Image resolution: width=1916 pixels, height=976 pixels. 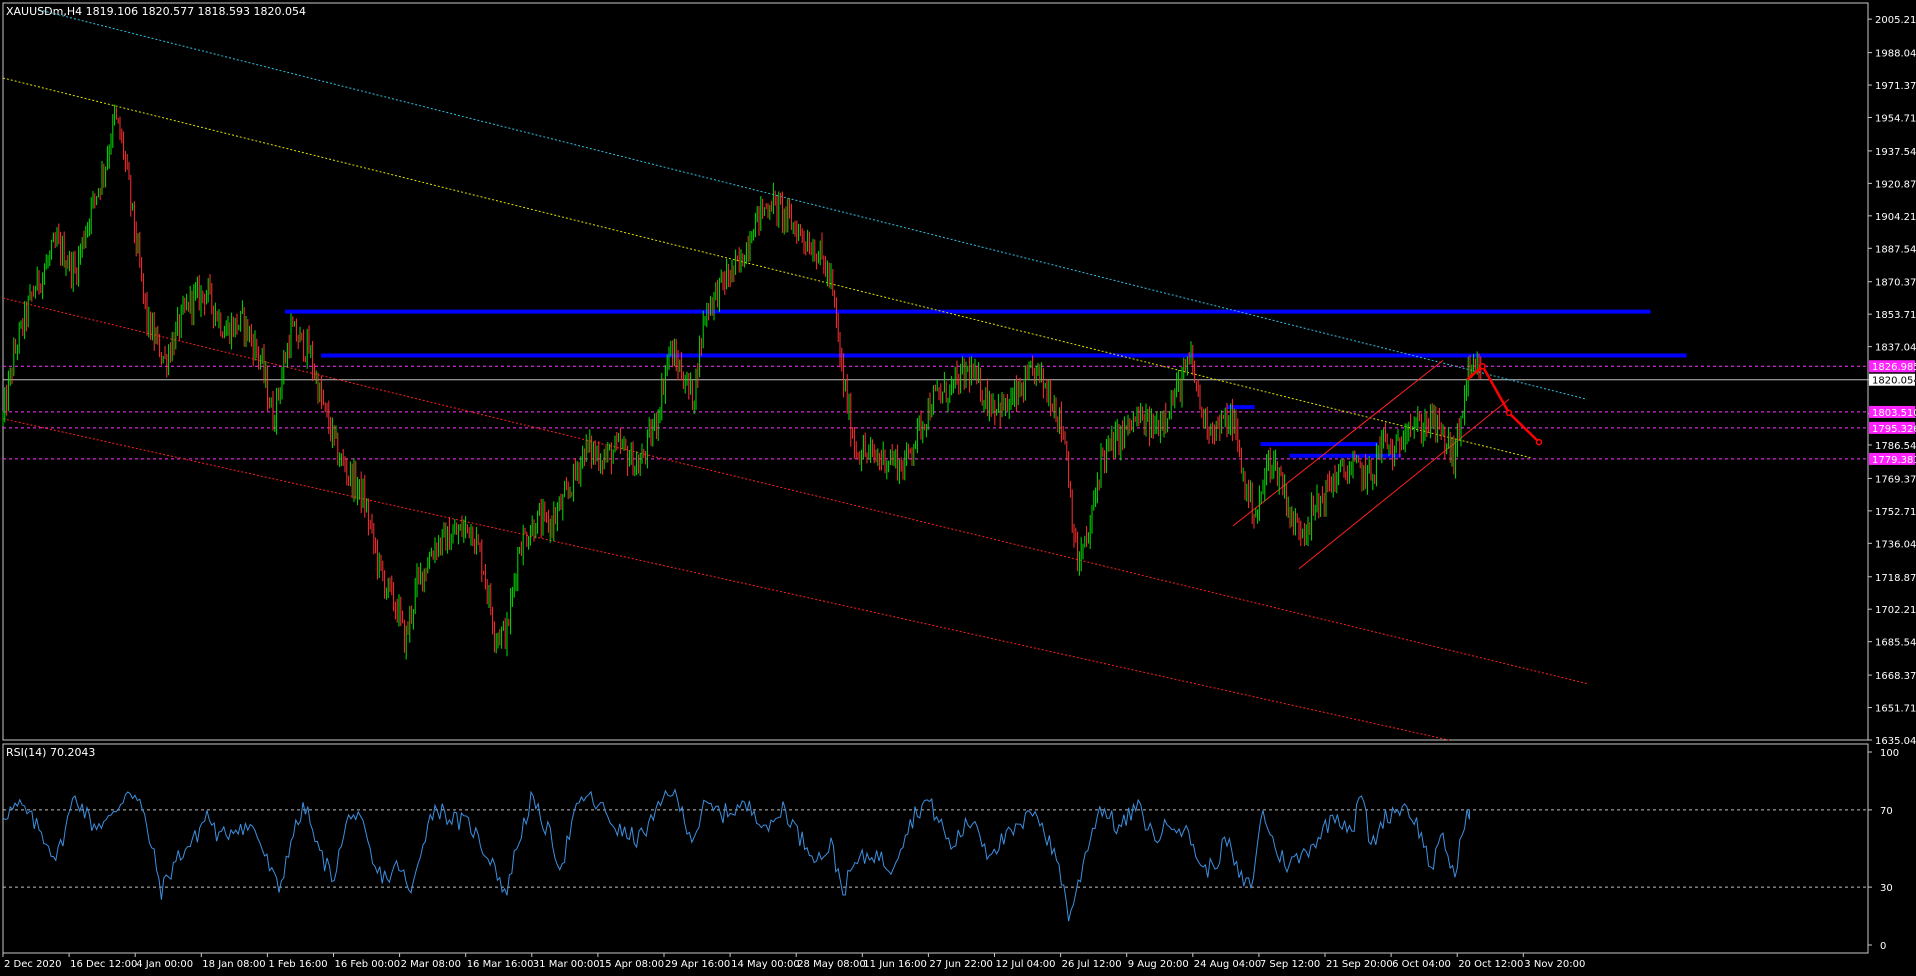 What do you see at coordinates (1895, 20) in the screenshot?
I see `price-tick-label: 2005.210` at bounding box center [1895, 20].